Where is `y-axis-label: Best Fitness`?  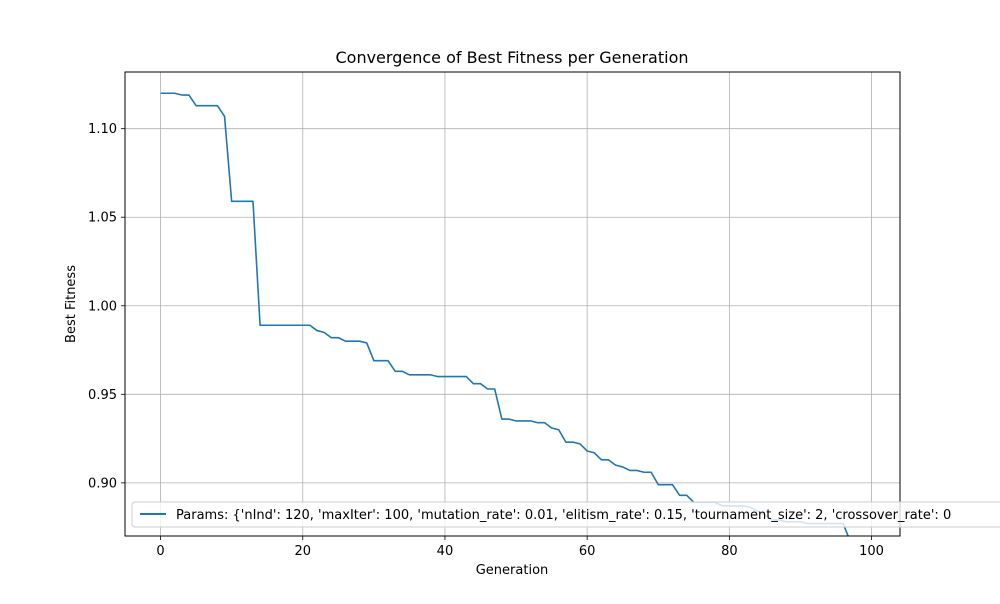
y-axis-label: Best Fitness is located at coordinates (71, 304).